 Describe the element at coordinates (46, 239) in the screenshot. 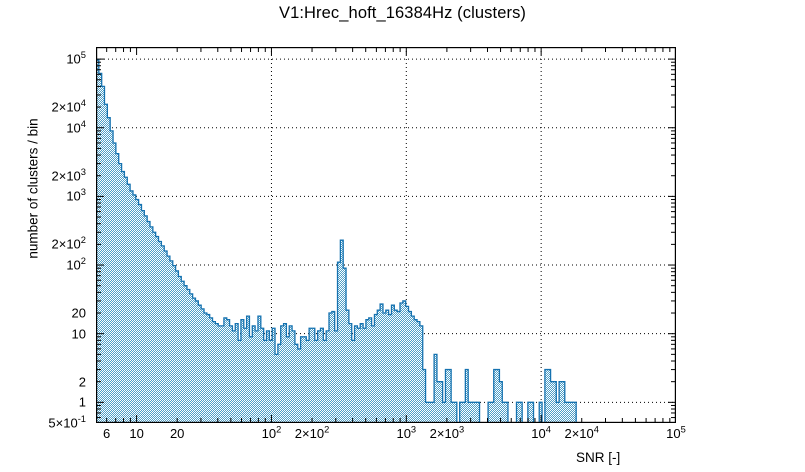

I see `y-axis-tick-labels: 10⁵ 2×10⁴ 10⁴ 2×10³ 10³ 2×10² 10² 20 10 2 1 5×10⁻¹` at that location.